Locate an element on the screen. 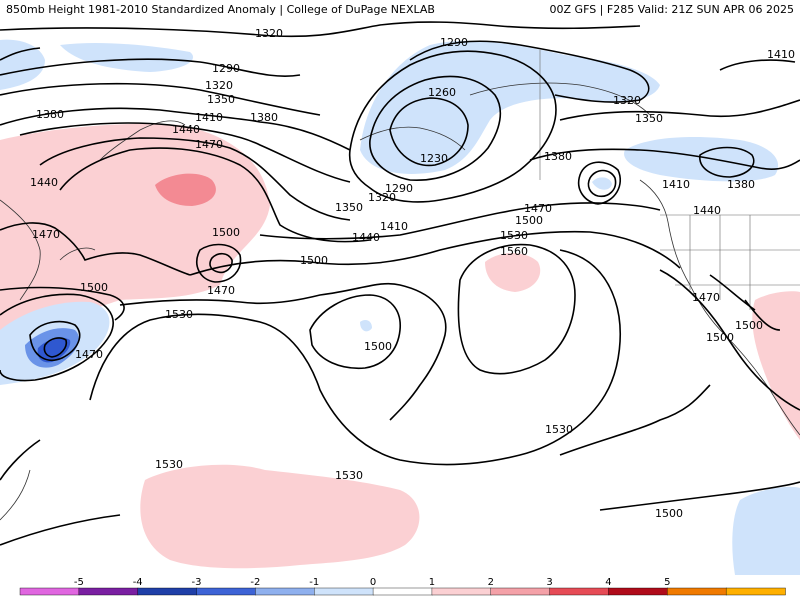 The height and width of the screenshot is (604, 800). contour-label: 1260 is located at coordinates (442, 92).